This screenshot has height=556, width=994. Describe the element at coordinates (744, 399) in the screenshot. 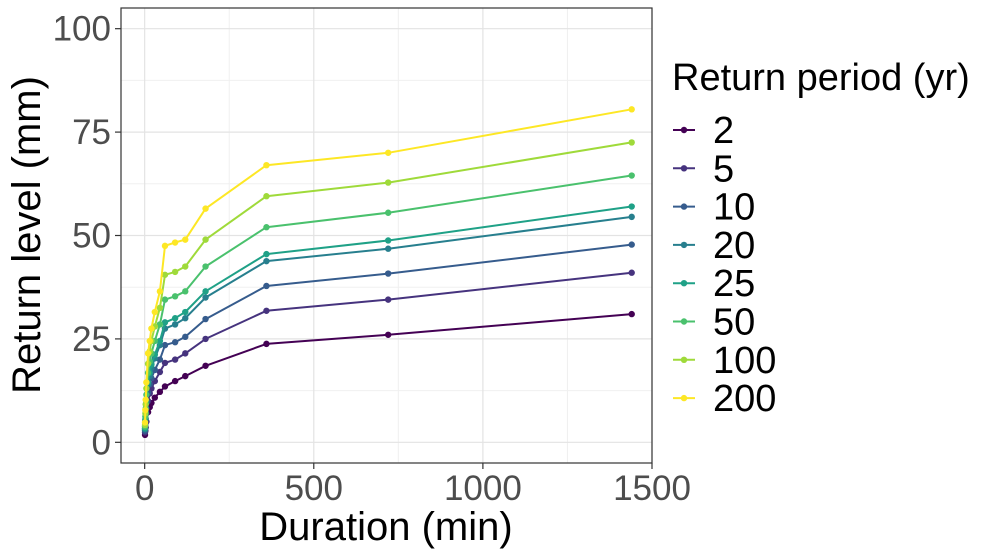

I see `legend-label: 200` at that location.